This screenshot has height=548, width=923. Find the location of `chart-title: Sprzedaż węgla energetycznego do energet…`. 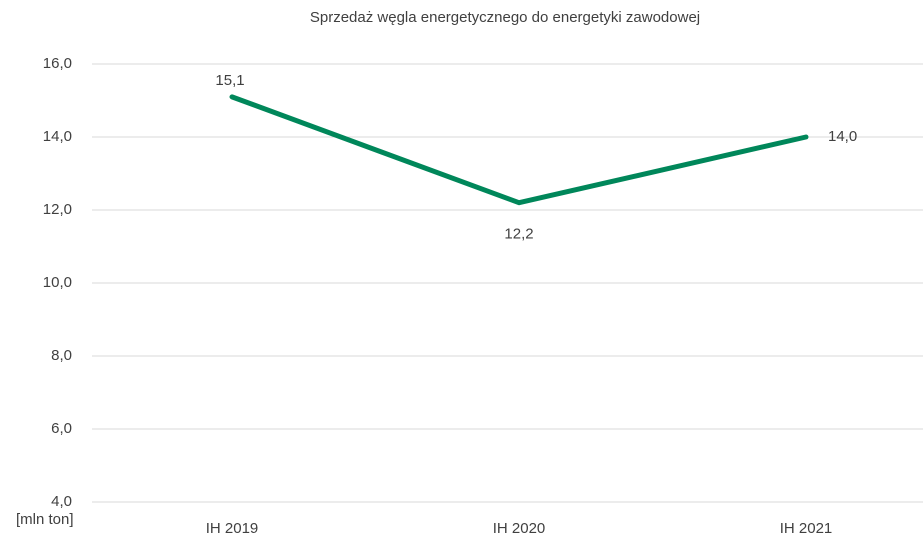

chart-title: Sprzedaż węgla energetycznego do energet… is located at coordinates (505, 17).